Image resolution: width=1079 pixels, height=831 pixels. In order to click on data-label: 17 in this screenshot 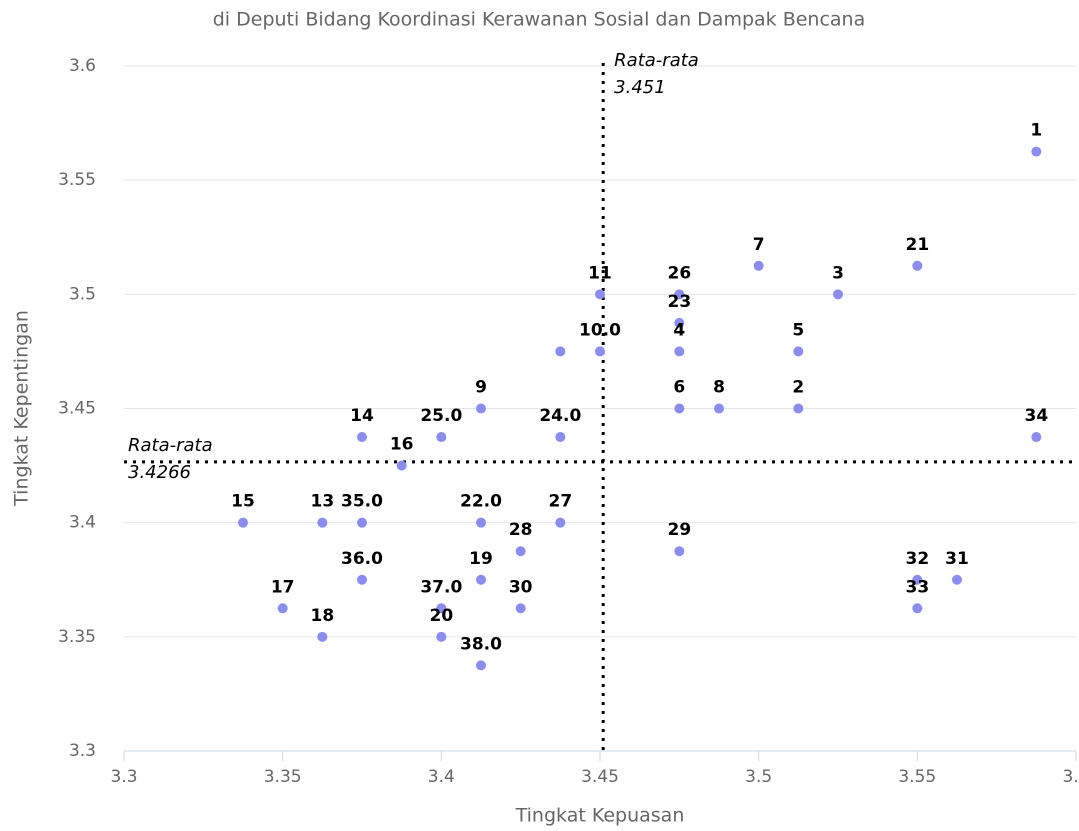, I will do `click(283, 587)`.